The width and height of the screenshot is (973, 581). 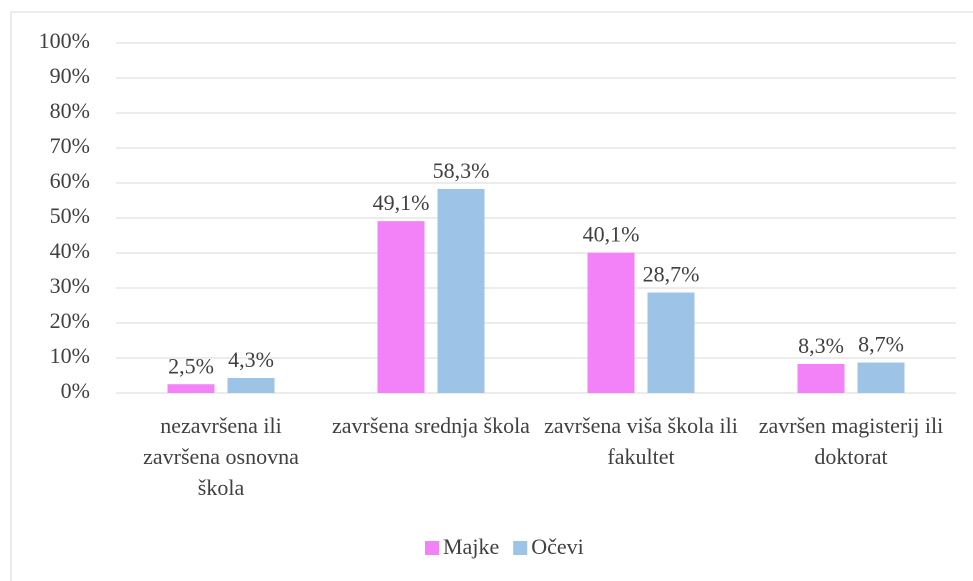 What do you see at coordinates (471, 546) in the screenshot?
I see `legend-label: Majke` at bounding box center [471, 546].